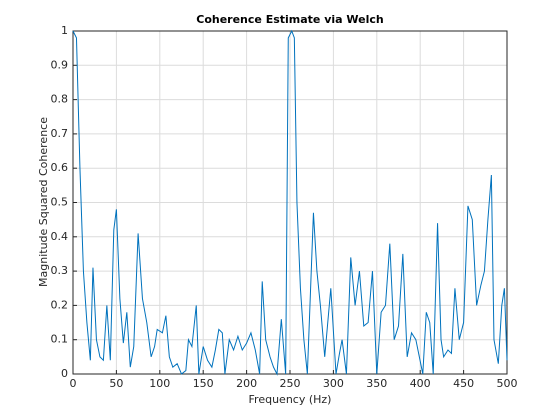 The height and width of the screenshot is (420, 560). What do you see at coordinates (60, 339) in the screenshot?
I see `y-tick-label: 0.1` at bounding box center [60, 339].